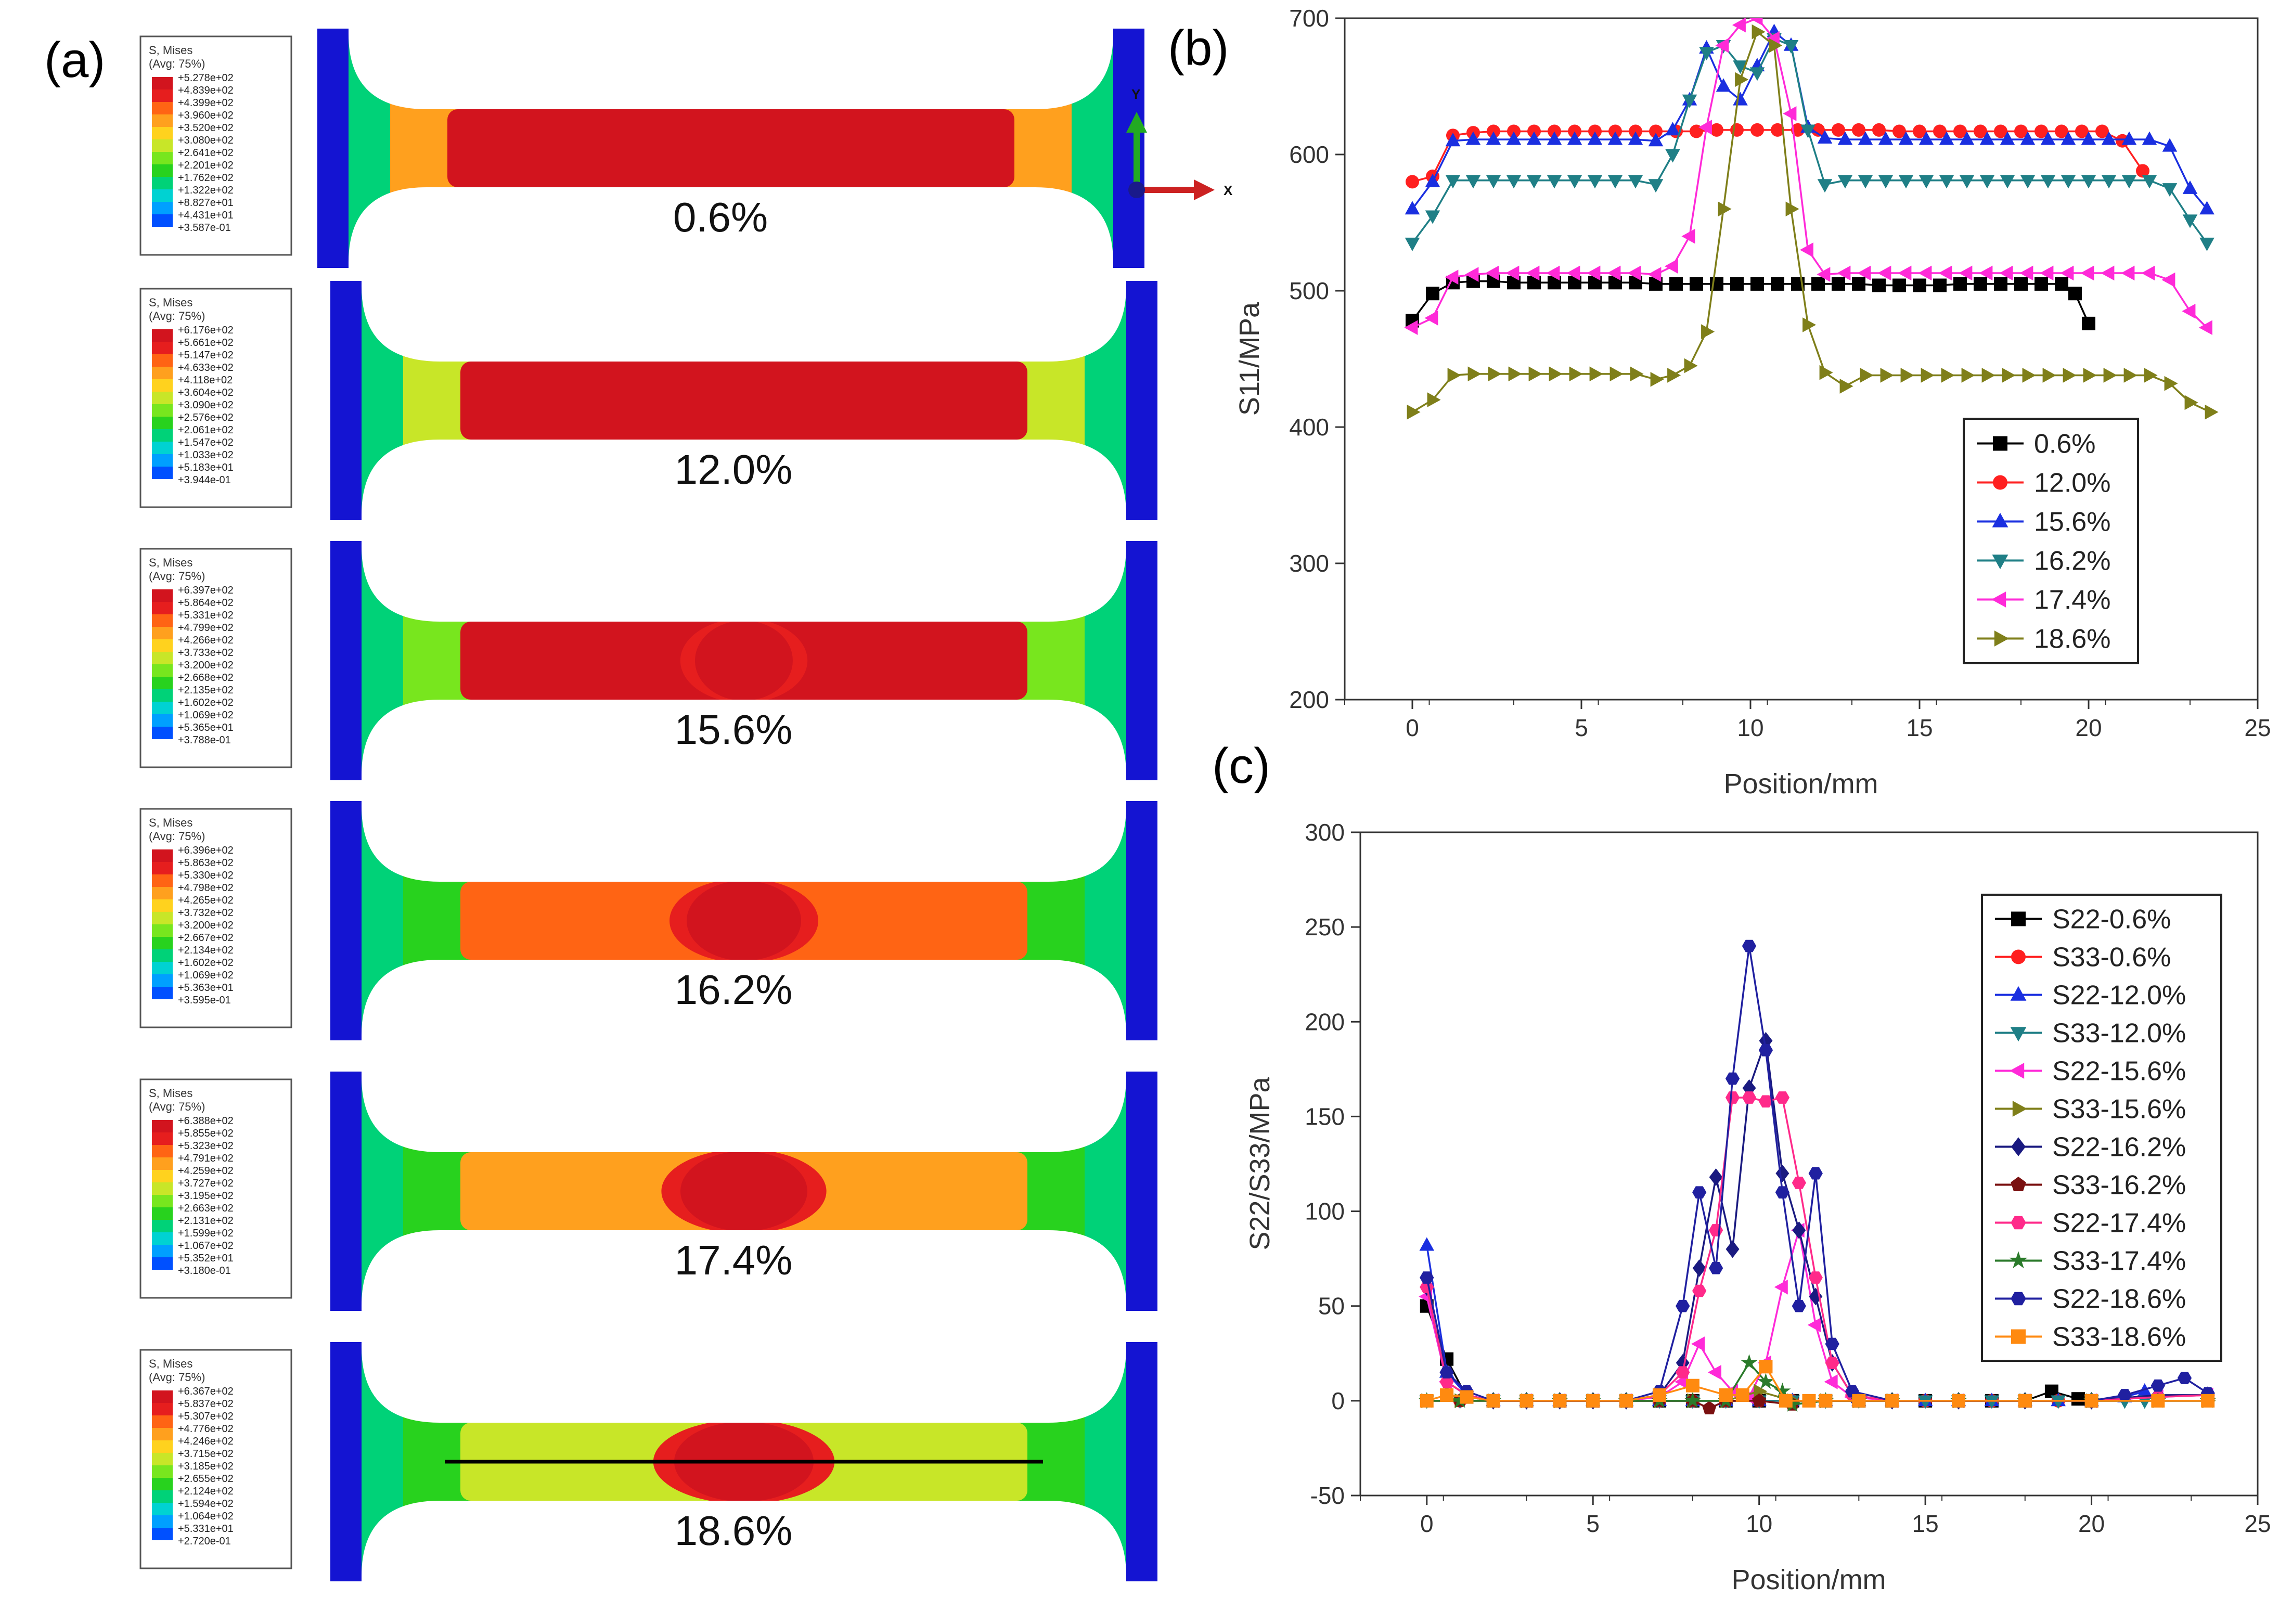 This screenshot has width=2292, height=1624. Describe the element at coordinates (206, 913) in the screenshot. I see `contour-legend-value: +3.732e+02` at that location.